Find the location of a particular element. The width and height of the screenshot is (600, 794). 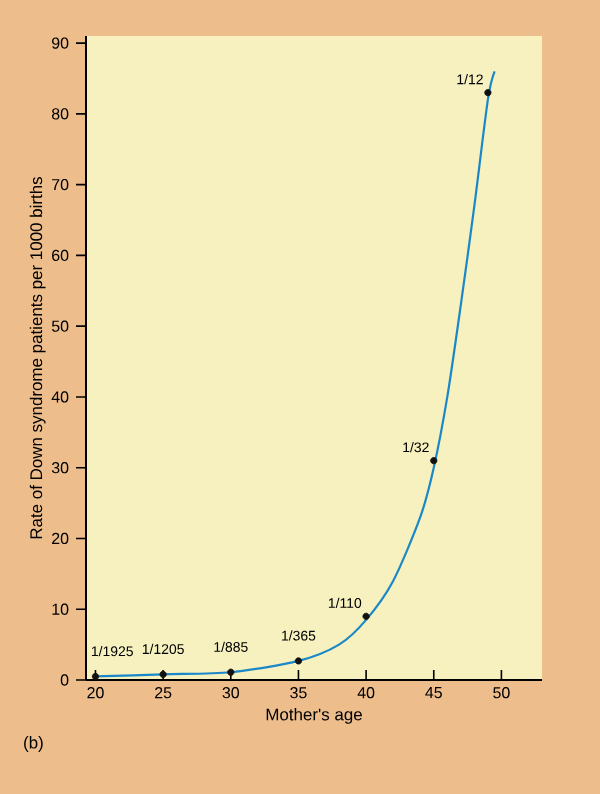

x-axis-title: Mother's age is located at coordinates (314, 716).